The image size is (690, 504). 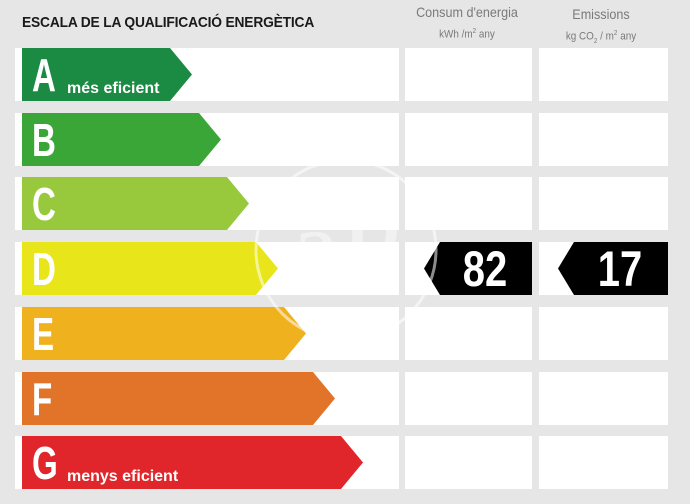 I want to click on emissions-header-label: Emissions, so click(x=601, y=14).